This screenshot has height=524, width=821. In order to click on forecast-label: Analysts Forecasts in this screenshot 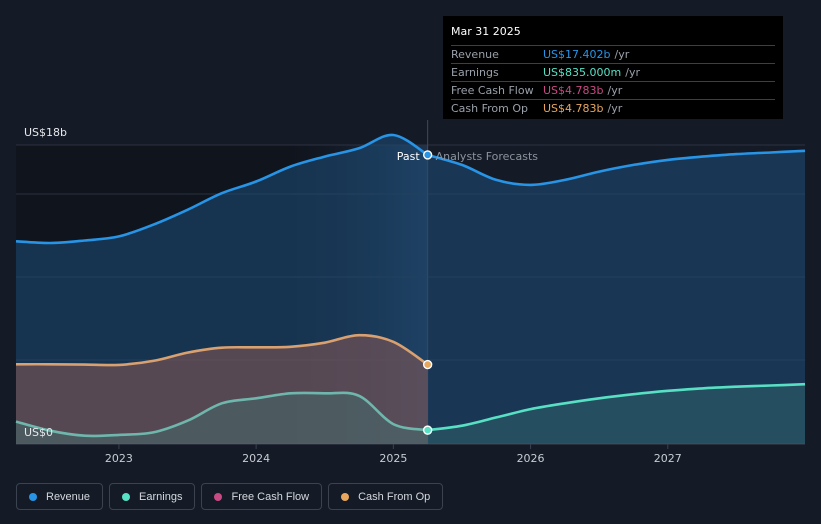, I will do `click(487, 156)`.